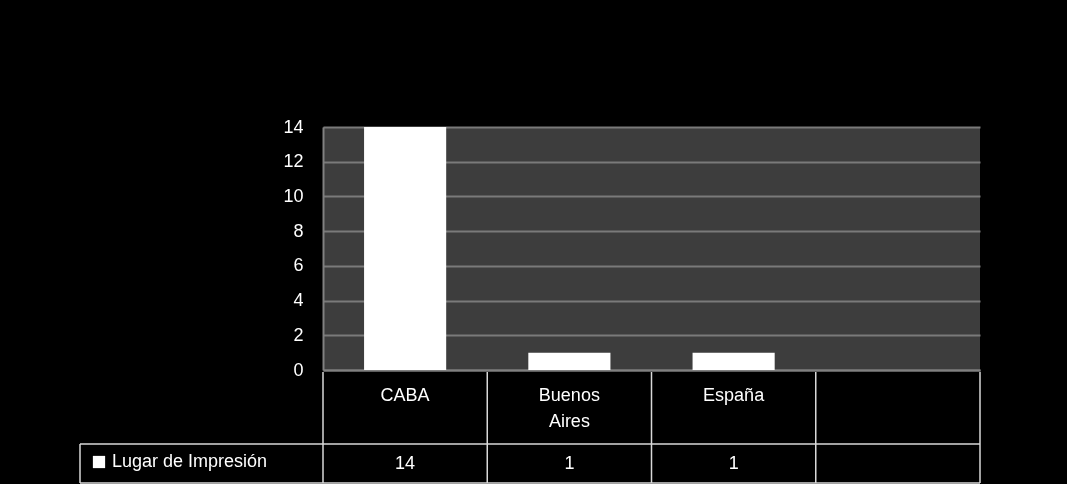  I want to click on y-tick-label: 0, so click(298, 369).